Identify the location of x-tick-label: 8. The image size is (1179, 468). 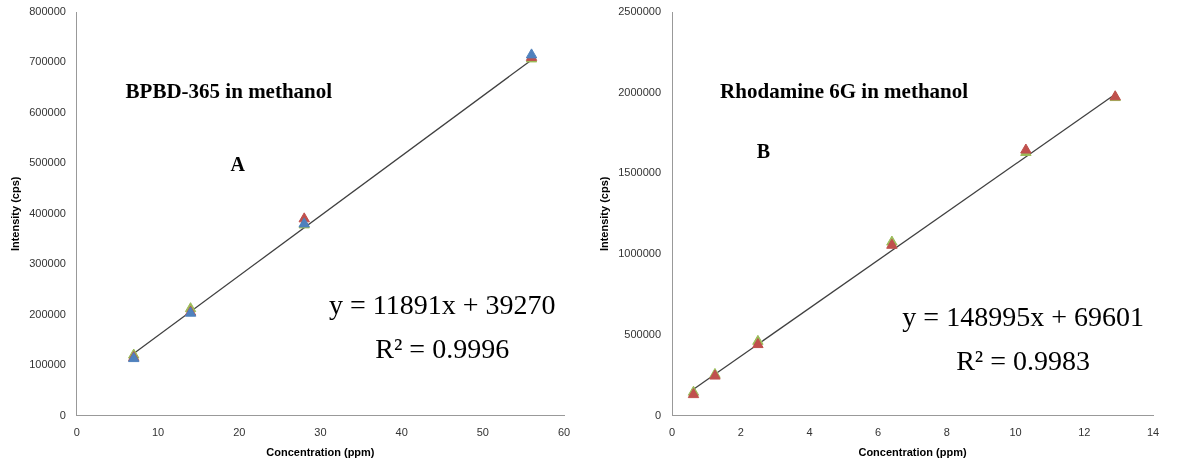
(946, 432).